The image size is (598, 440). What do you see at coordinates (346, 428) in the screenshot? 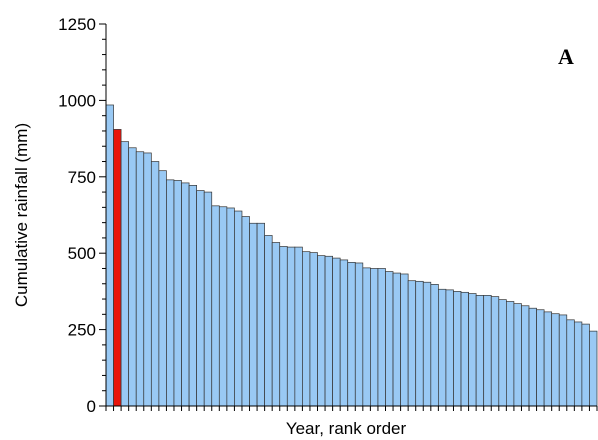
I see `x-axis-label: Year, rank order` at bounding box center [346, 428].